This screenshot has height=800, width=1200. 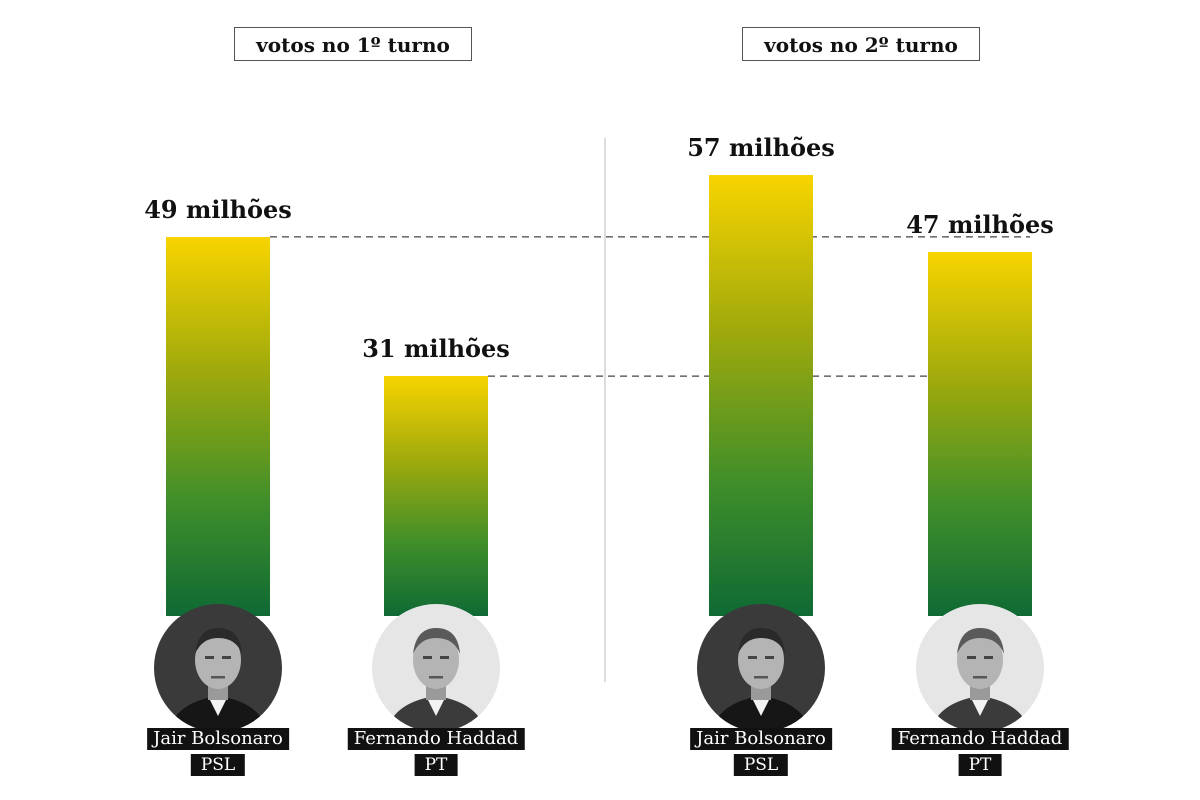 What do you see at coordinates (218, 209) in the screenshot?
I see `data-label-jair-bolsonaro-round-1: 49 milhões` at bounding box center [218, 209].